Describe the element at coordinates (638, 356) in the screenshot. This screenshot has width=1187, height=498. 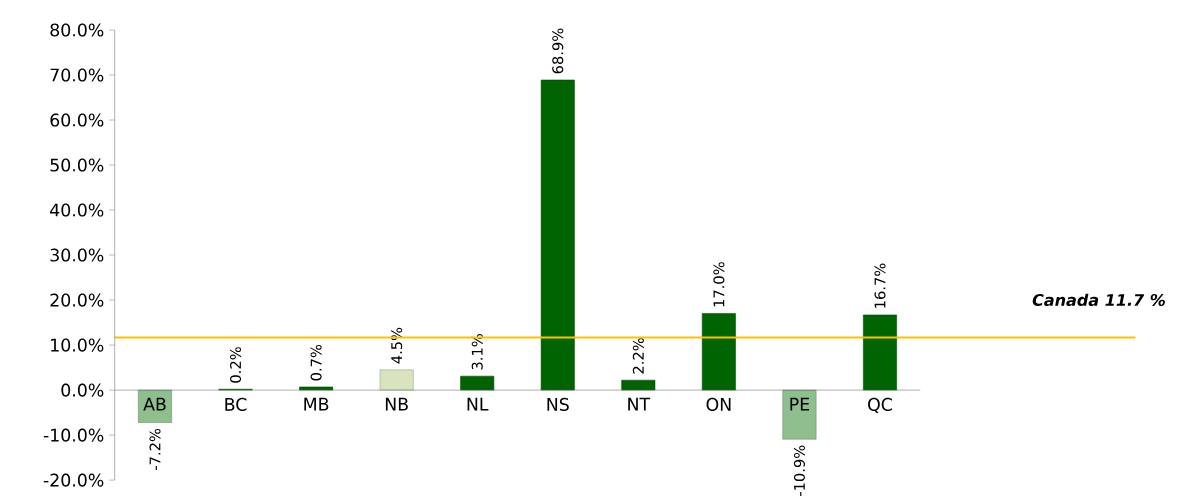
I see `data-label: 2.2%` at that location.